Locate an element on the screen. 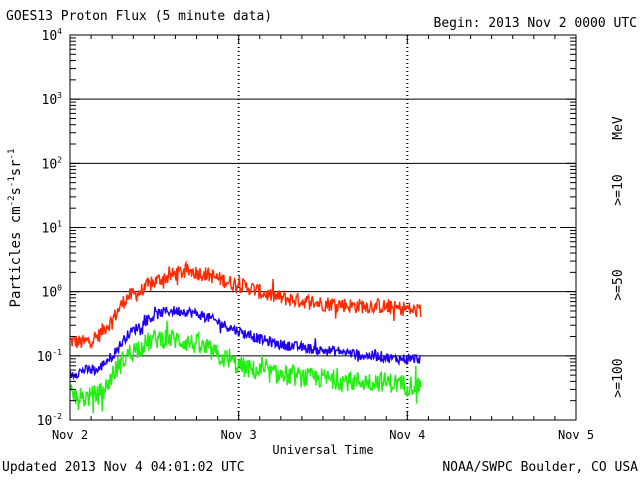 This screenshot has height=480, width=640. series-line-50mev is located at coordinates (245, 343).